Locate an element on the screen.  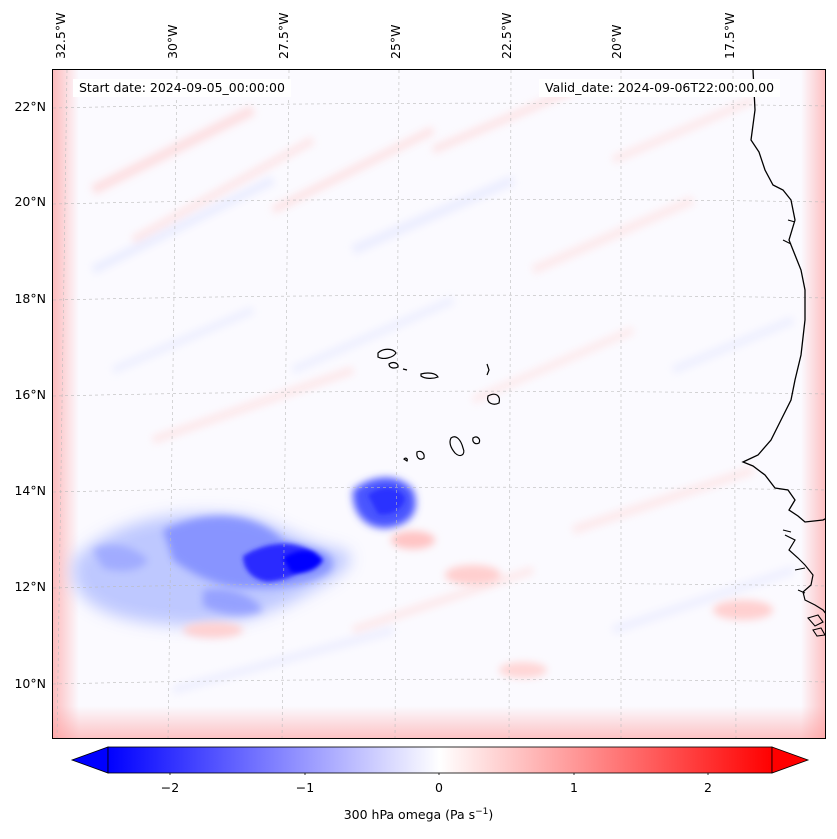
lat-label-12n: 12°N is located at coordinates (30, 586).